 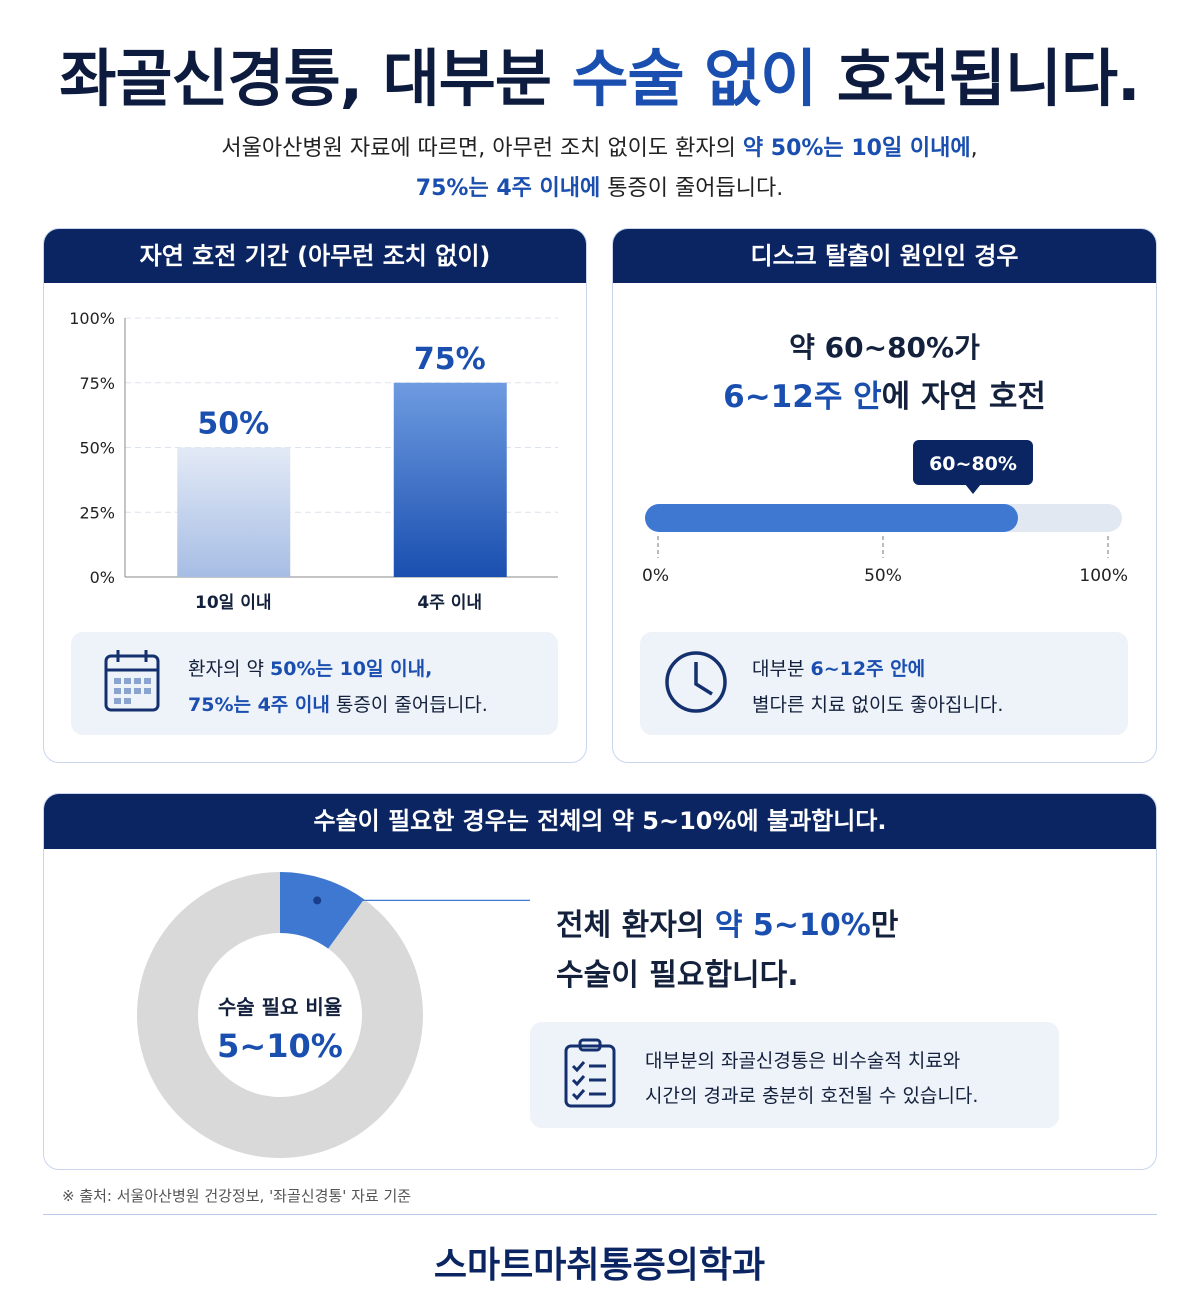 What do you see at coordinates (229, 669) in the screenshot?
I see `text: 환자의 약` at bounding box center [229, 669].